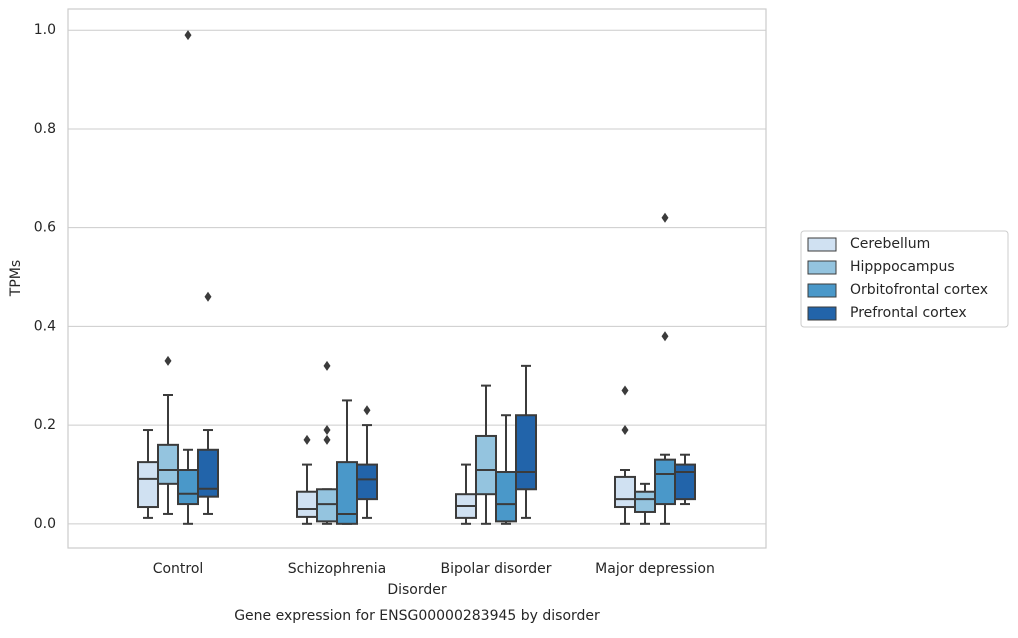 This screenshot has height=638, width=1018. What do you see at coordinates (908, 313) in the screenshot?
I see `legend-label: Prefrontal cortex` at bounding box center [908, 313].